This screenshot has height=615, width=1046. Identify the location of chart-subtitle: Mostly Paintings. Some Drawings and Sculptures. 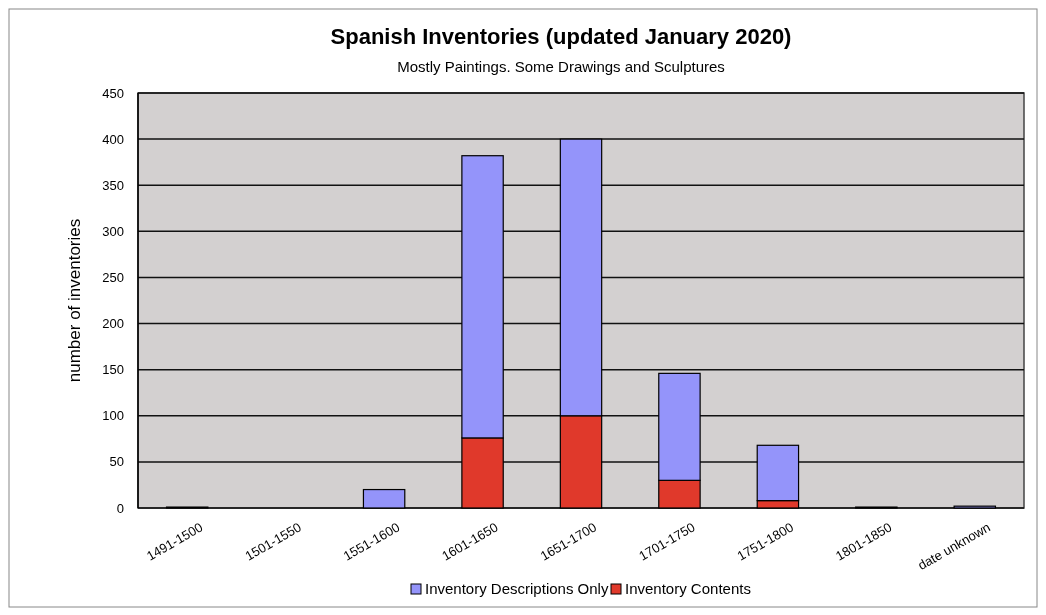
(561, 66).